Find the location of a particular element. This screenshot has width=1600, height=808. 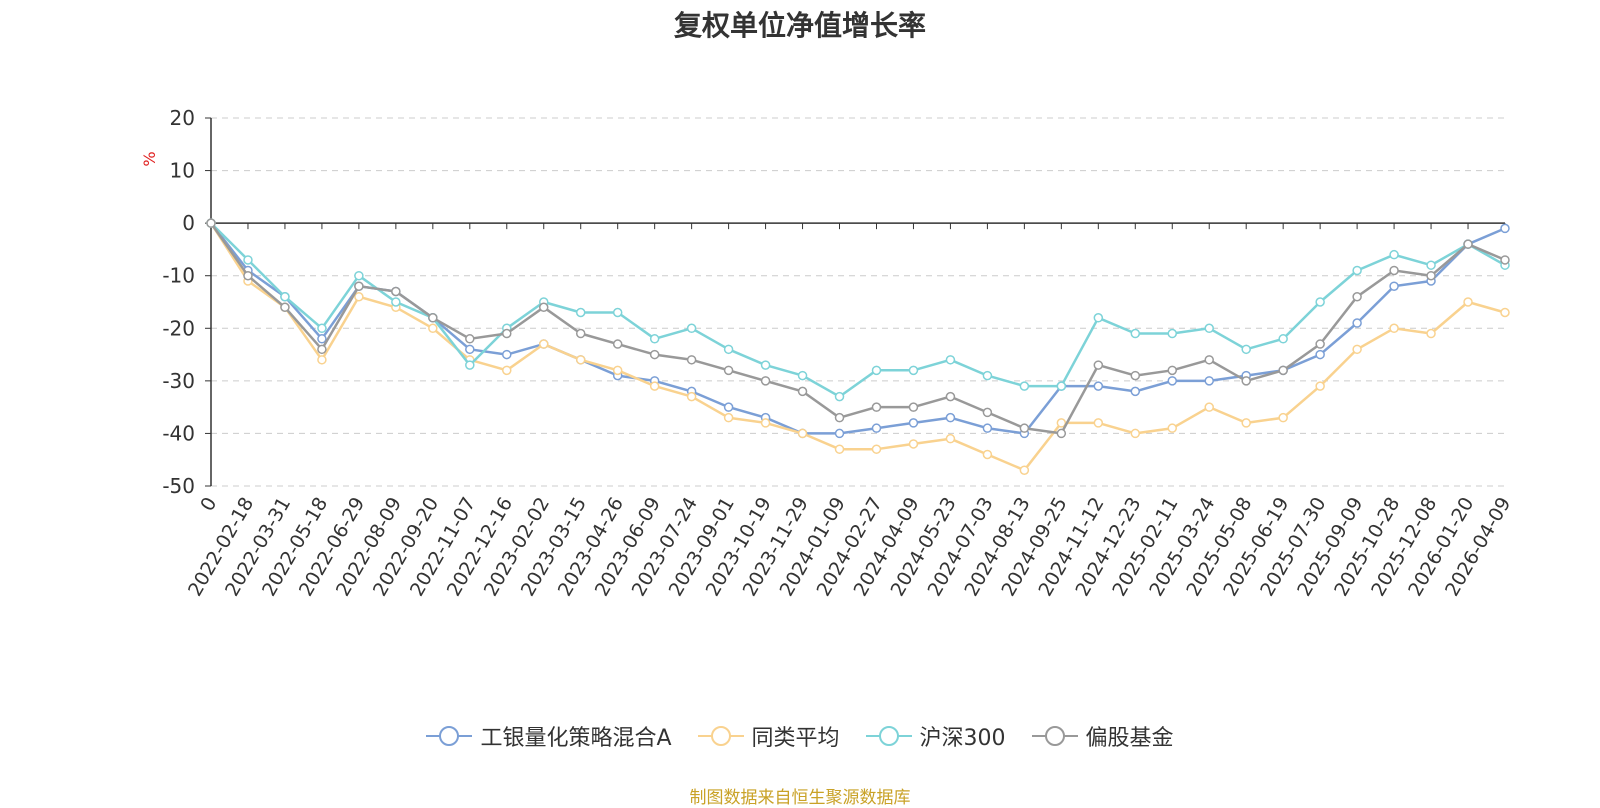

legend-swatch is located at coordinates (449, 736).